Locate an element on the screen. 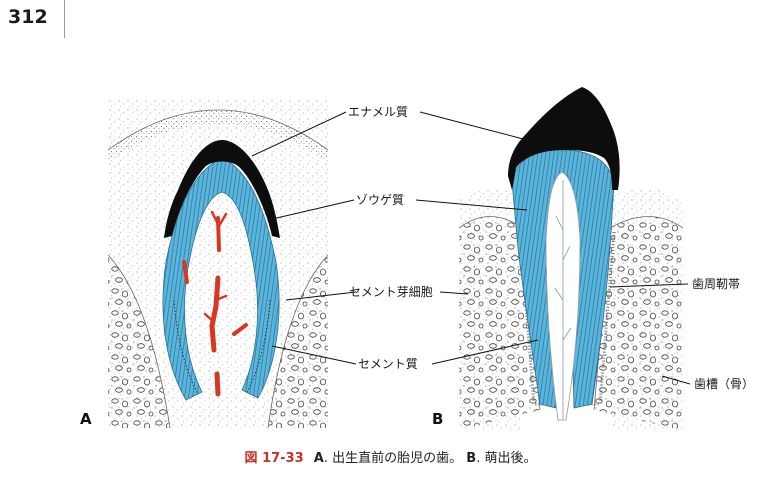 The height and width of the screenshot is (482, 781). figure-caption: 図 17-33 A. 出生直前の胎児の歯。 B. 萌出後。 is located at coordinates (390, 456).